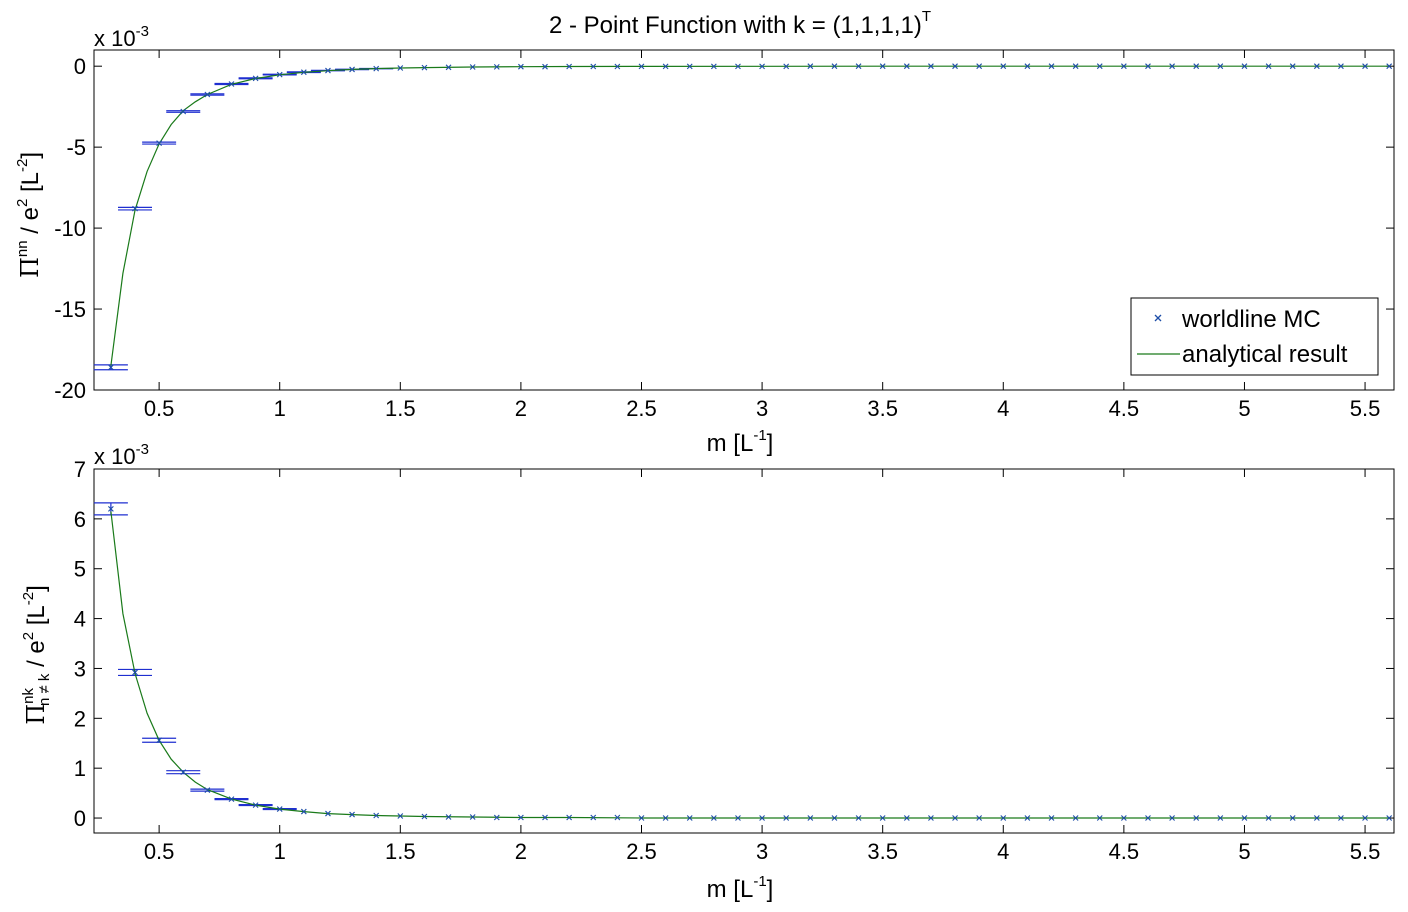  What do you see at coordinates (30, 155) in the screenshot?
I see `top-y-axis-label-end: ]` at bounding box center [30, 155].